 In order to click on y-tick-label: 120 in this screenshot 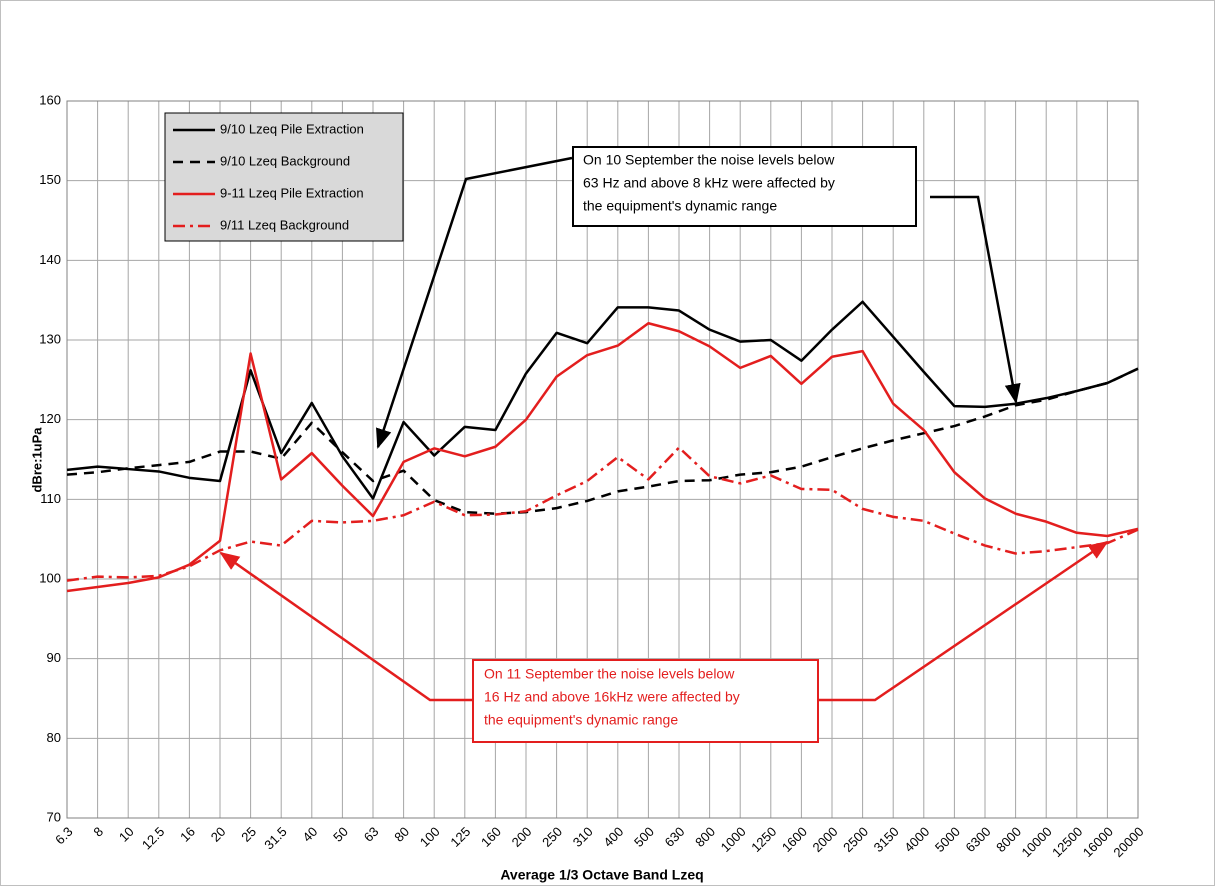, I will do `click(50, 418)`.